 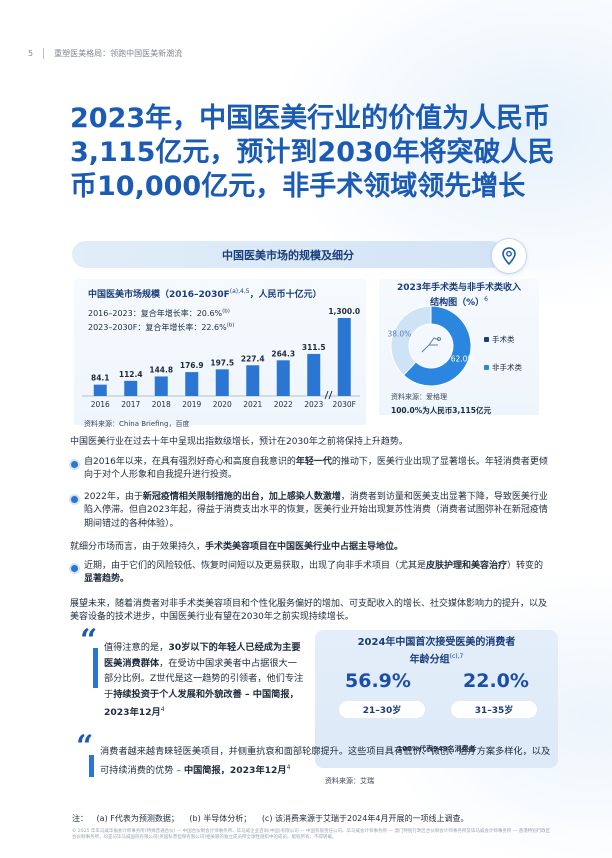 What do you see at coordinates (344, 404) in the screenshot?
I see `x-tick-label: 2030F` at bounding box center [344, 404].